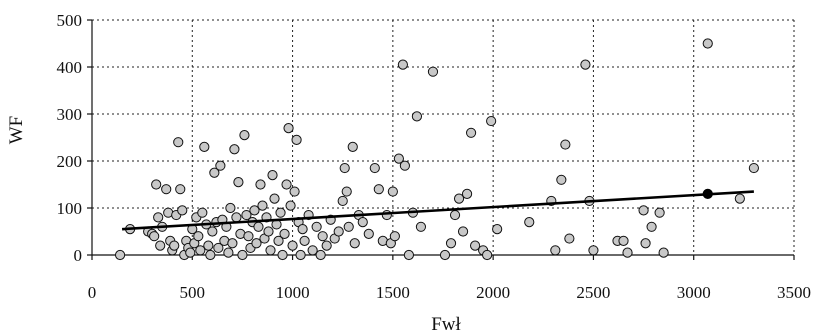 The width and height of the screenshot is (832, 335). What do you see at coordinates (92, 292) in the screenshot?
I see `x-tick-label: 0` at bounding box center [92, 292].